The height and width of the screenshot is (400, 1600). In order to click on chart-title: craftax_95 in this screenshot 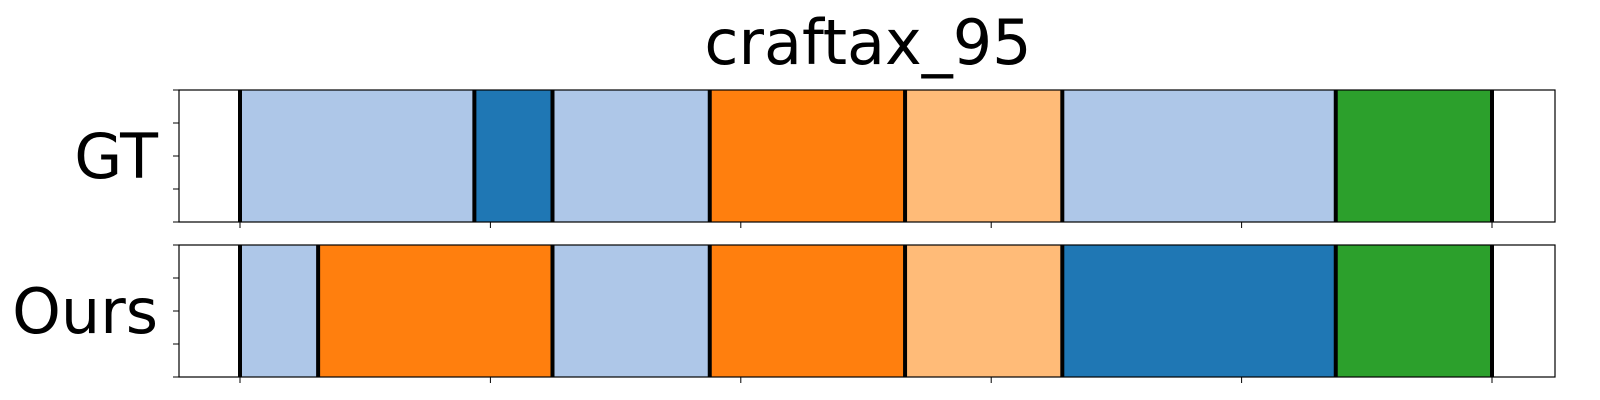, I will do `click(867, 42)`.